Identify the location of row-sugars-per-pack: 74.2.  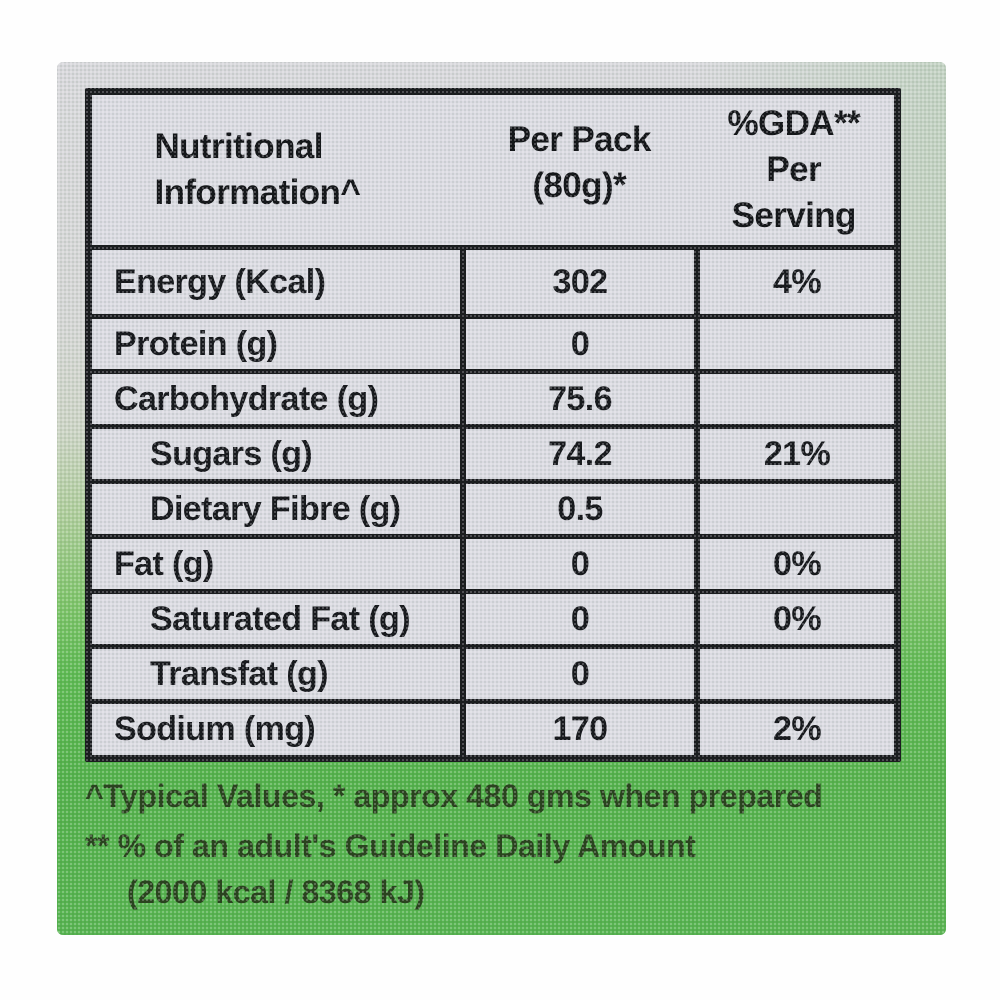
(580, 454).